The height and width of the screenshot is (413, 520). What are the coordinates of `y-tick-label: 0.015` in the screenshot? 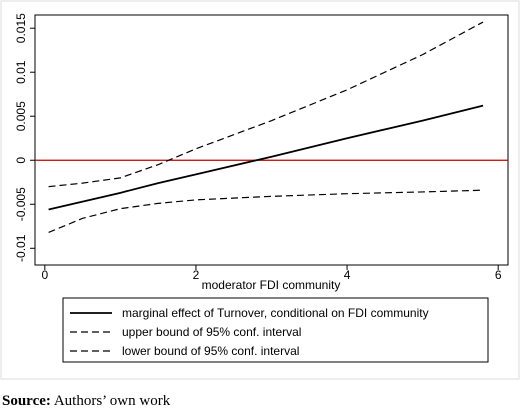 It's located at (21, 28).